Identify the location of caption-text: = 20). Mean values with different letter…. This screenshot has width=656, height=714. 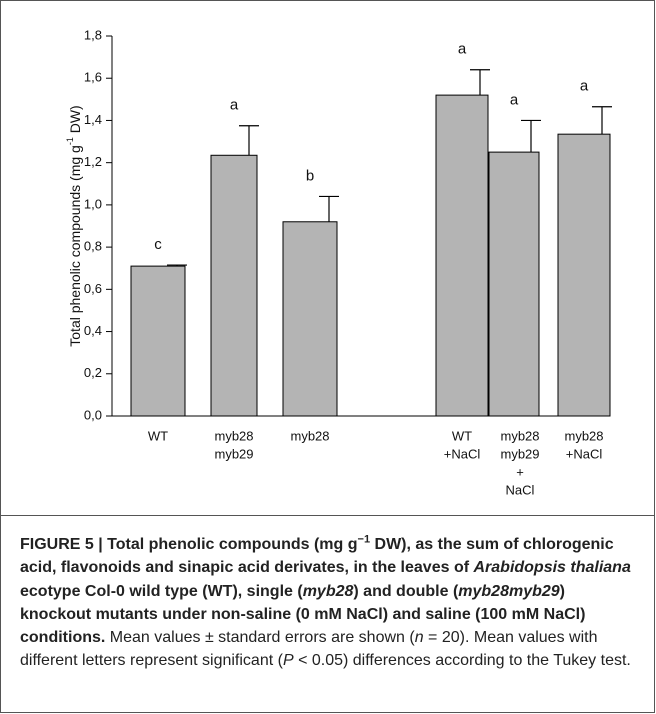
(309, 649).